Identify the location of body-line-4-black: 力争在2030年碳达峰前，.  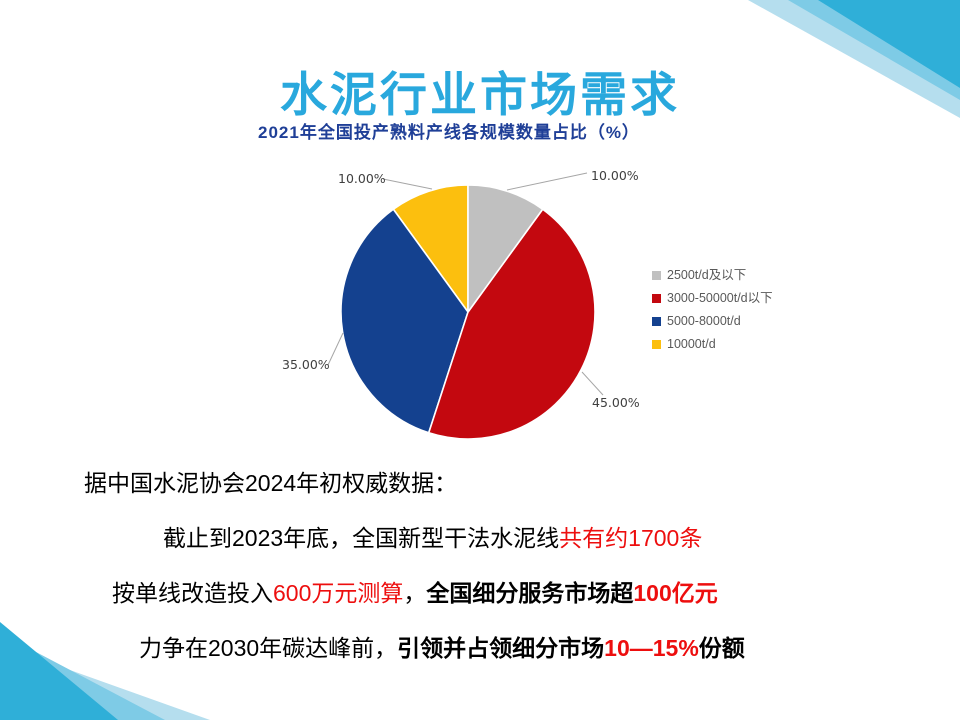
(268, 648).